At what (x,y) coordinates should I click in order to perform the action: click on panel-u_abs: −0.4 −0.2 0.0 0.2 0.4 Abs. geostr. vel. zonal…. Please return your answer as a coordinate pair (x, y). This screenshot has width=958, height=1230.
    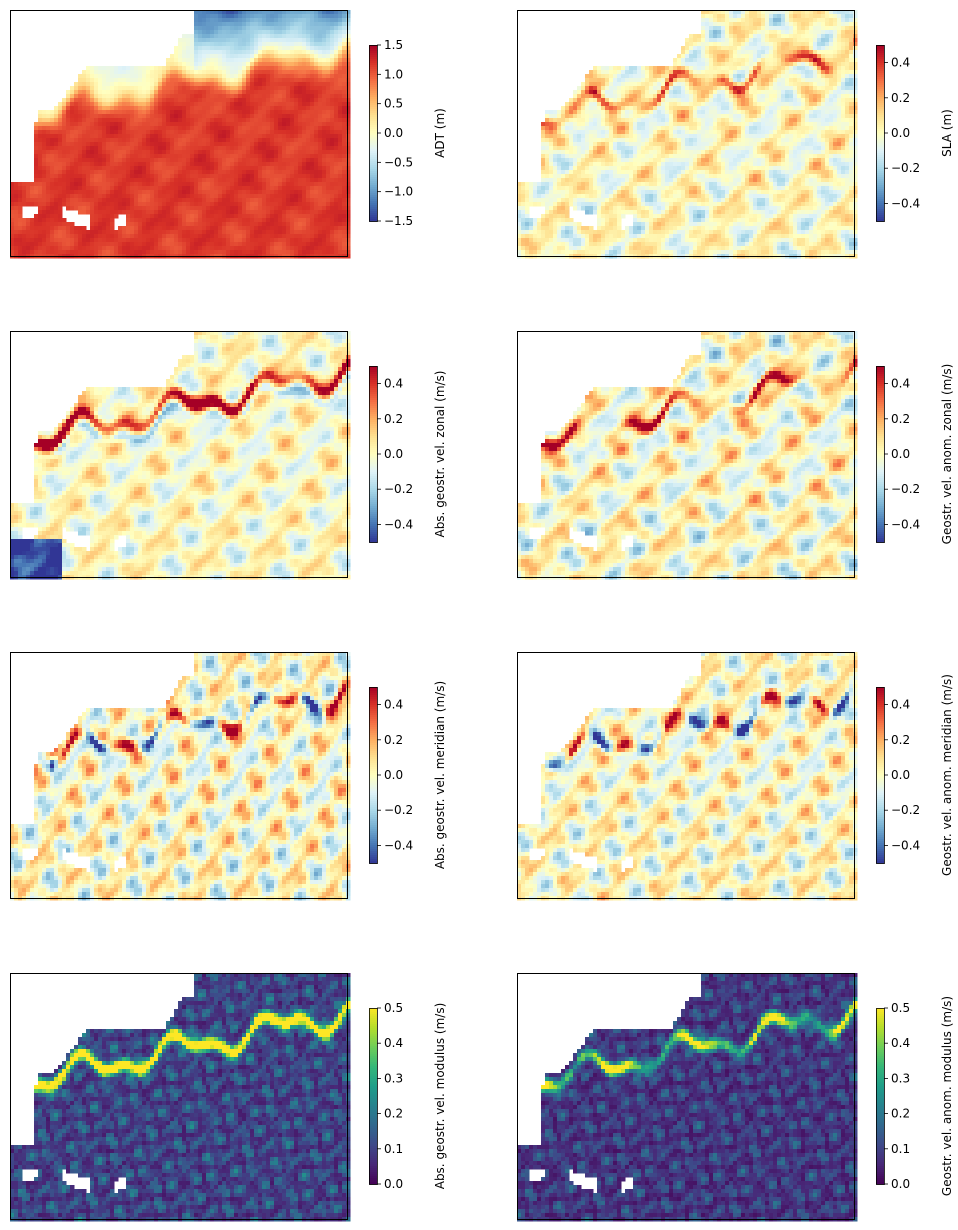
    Looking at the image, I should click on (228, 455).